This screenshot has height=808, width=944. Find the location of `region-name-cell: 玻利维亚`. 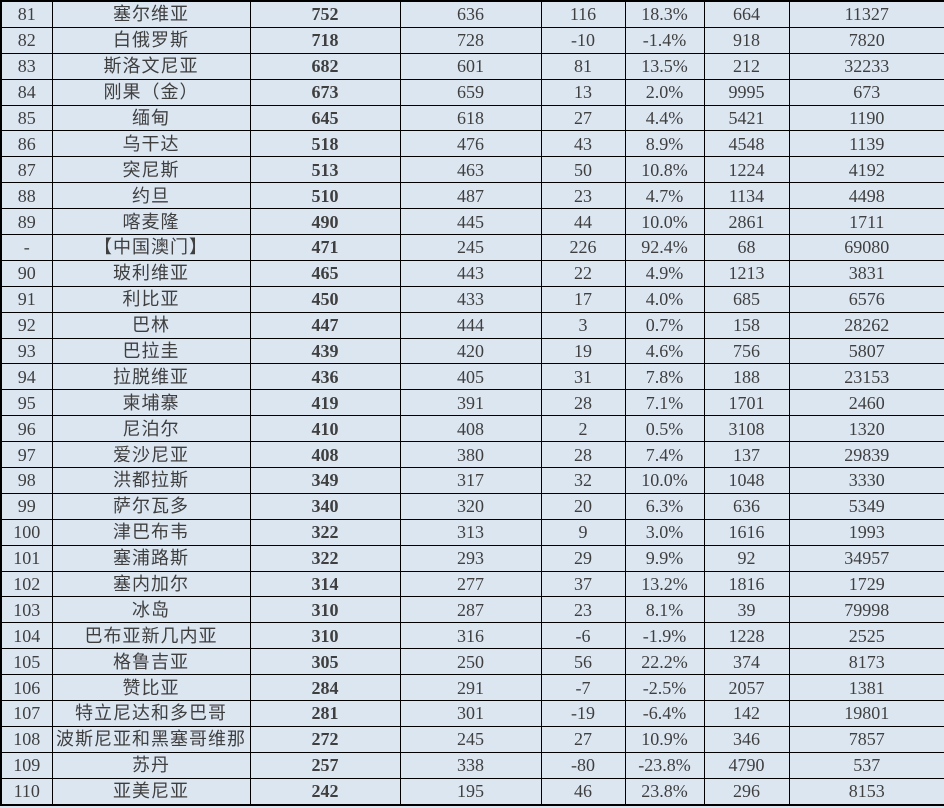

region-name-cell: 玻利维亚 is located at coordinates (151, 273).